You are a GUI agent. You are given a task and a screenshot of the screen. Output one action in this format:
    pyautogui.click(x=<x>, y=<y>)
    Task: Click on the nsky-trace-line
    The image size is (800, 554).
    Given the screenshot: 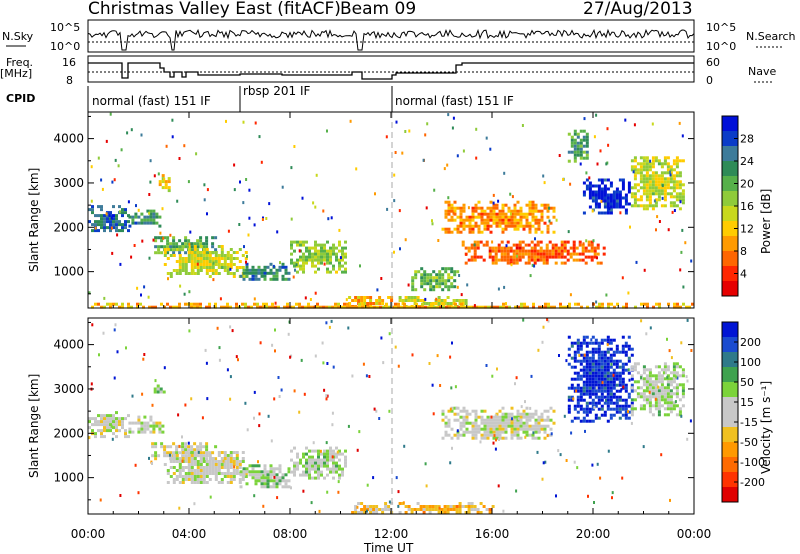 What is the action you would take?
    pyautogui.click(x=391, y=39)
    